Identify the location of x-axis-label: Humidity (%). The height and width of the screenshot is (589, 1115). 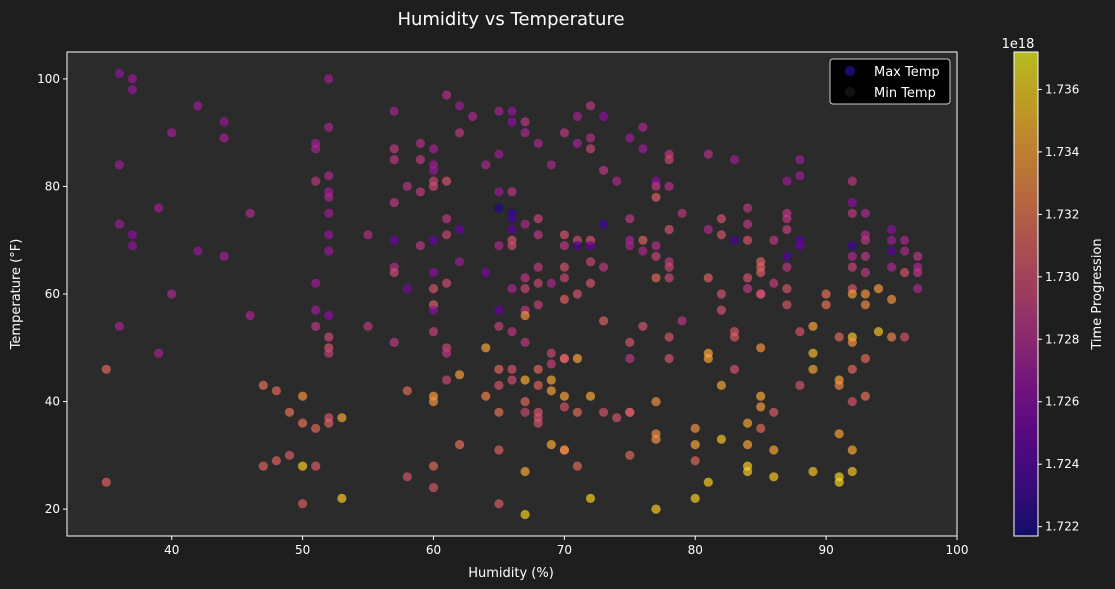
(511, 573).